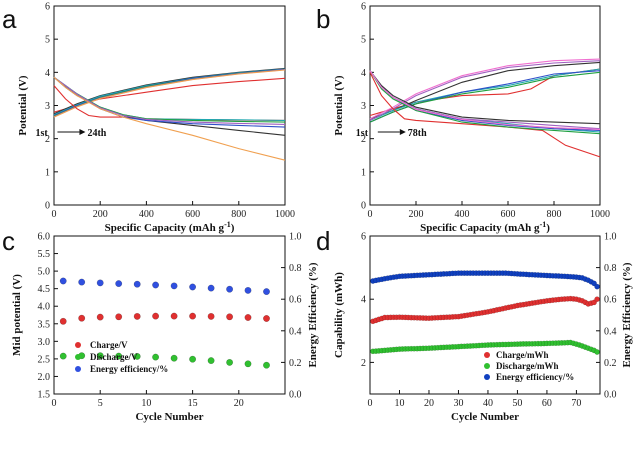 The height and width of the screenshot is (459, 637). I want to click on b-y-tick-label: 0, so click(363, 206).